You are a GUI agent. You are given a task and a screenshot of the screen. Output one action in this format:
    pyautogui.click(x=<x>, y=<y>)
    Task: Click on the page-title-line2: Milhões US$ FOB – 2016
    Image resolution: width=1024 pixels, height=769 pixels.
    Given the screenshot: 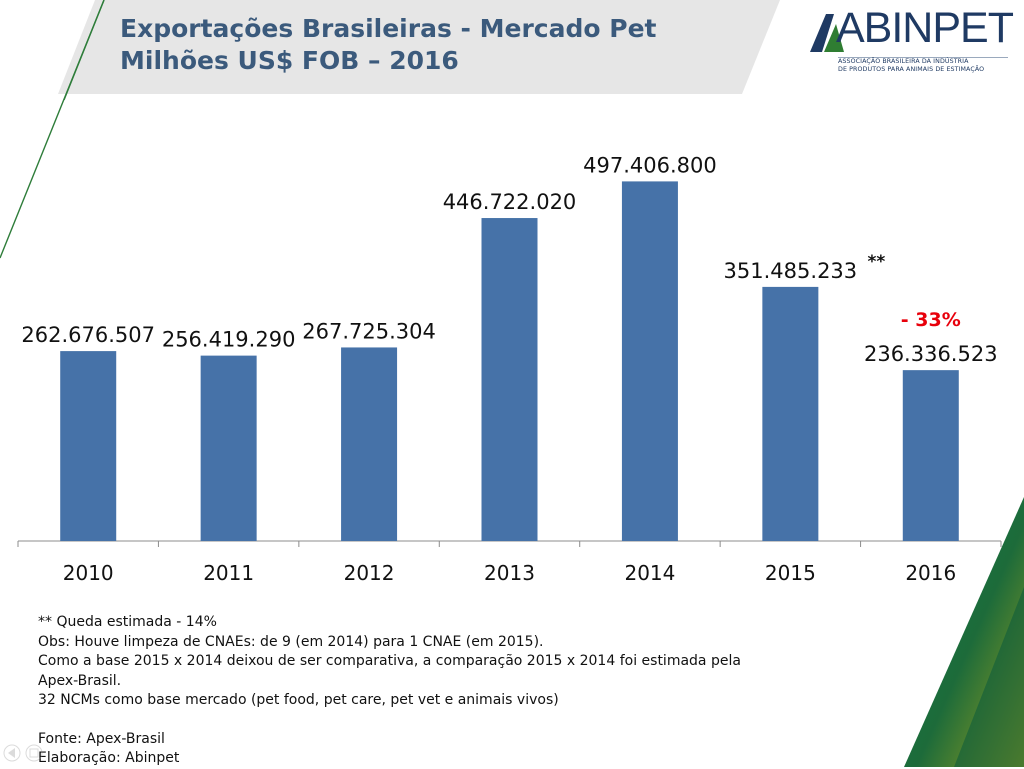 What is the action you would take?
    pyautogui.click(x=289, y=60)
    